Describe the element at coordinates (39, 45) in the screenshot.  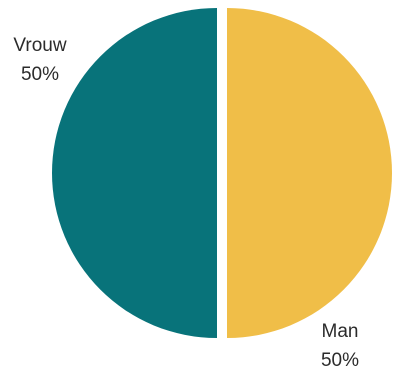
I see `slice-label-vrouw-name: Vrouw` at that location.